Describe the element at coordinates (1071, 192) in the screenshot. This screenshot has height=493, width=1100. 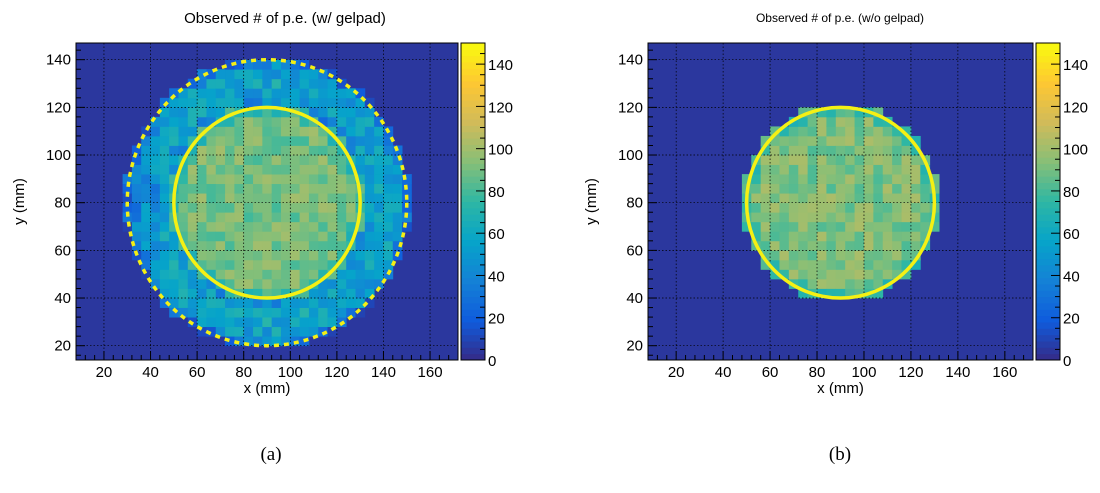
I see `color-scale-label: 80` at that location.